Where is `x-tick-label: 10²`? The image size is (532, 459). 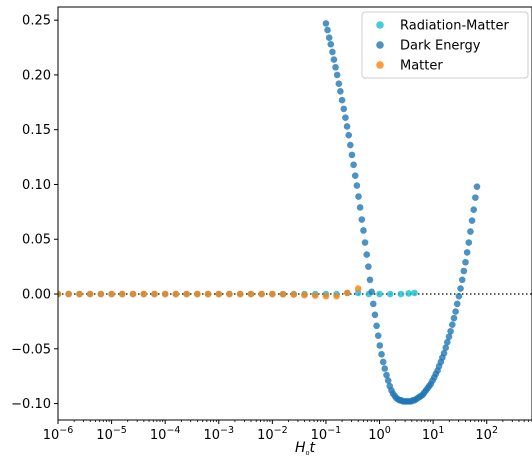
x-tick-label: 10² is located at coordinates (486, 434).